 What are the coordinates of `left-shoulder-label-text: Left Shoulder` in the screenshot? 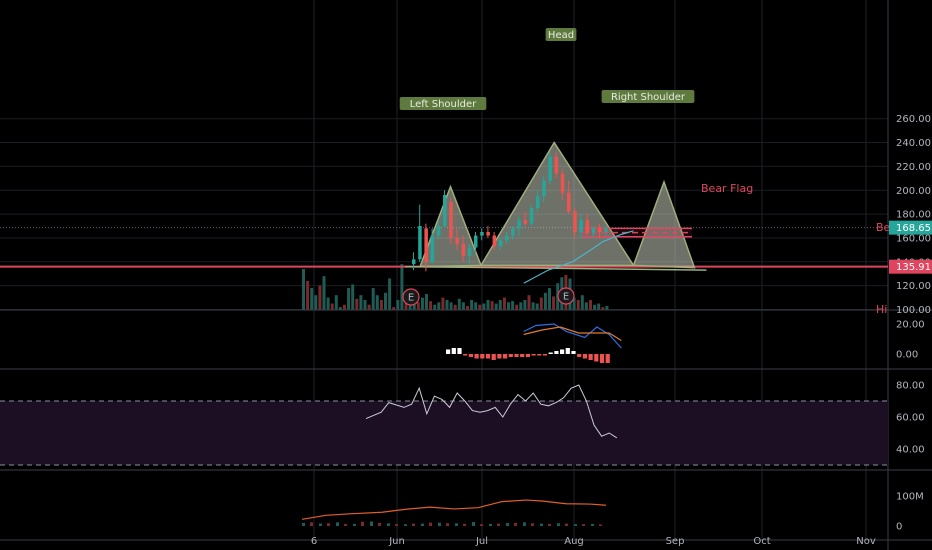 It's located at (443, 104).